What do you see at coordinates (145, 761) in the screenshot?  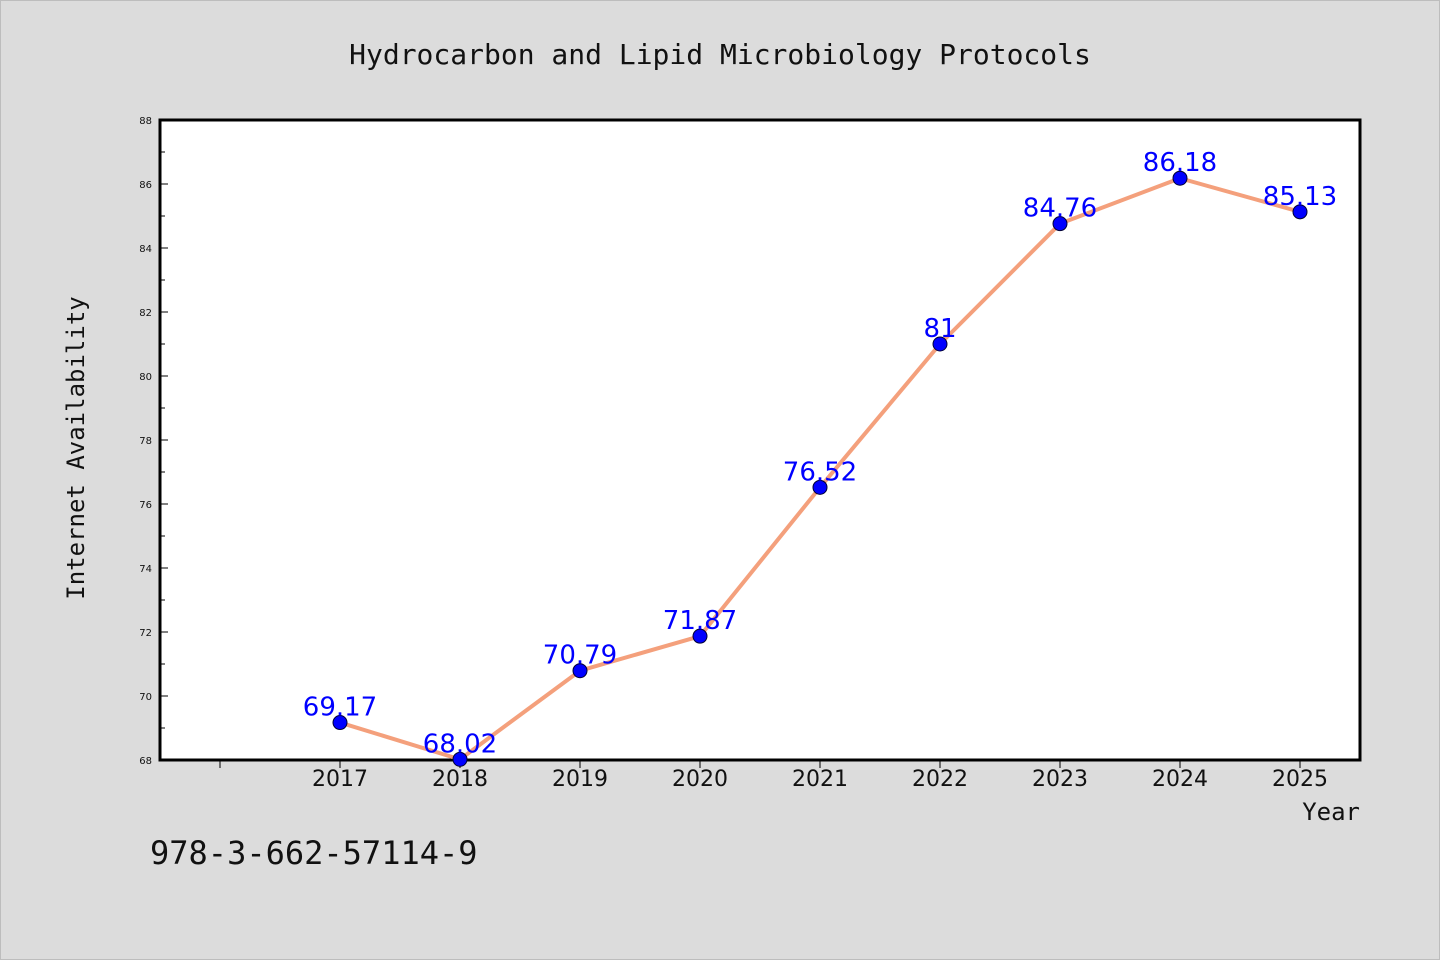 I see `y-tick-label: 68` at bounding box center [145, 761].